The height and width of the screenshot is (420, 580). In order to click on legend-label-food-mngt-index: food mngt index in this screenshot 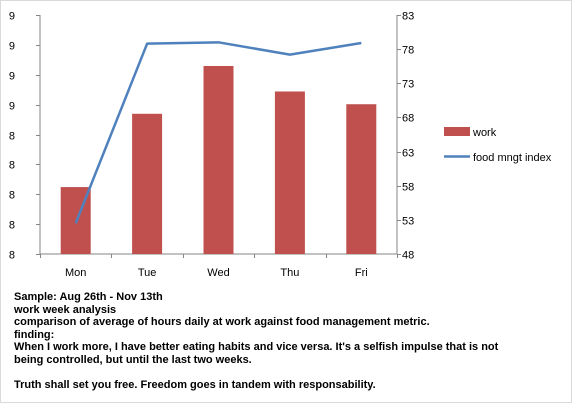, I will do `click(512, 158)`.